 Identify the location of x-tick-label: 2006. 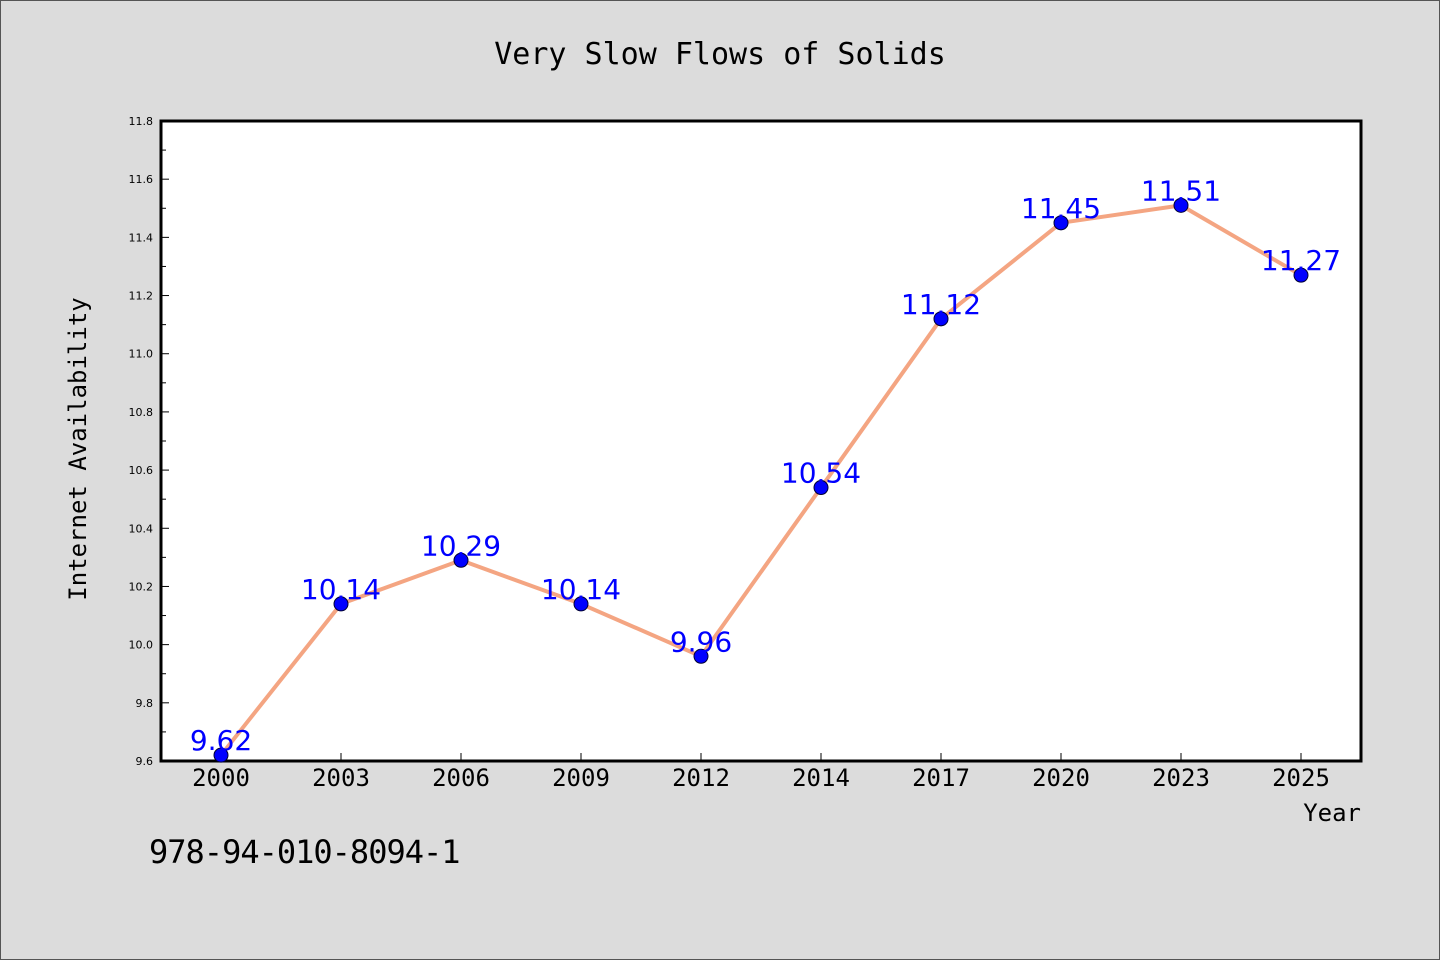
(461, 778).